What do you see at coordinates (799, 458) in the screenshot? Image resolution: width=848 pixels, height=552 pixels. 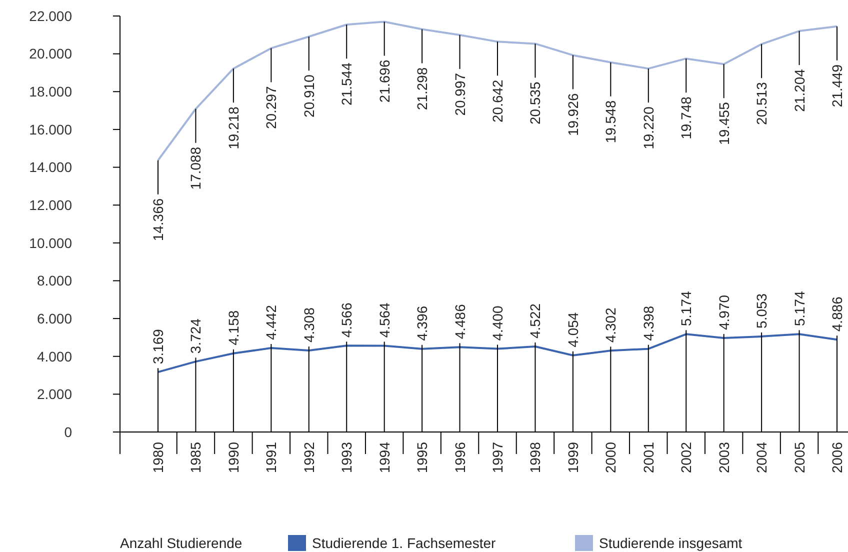 I see `x-tick-label: 2005` at bounding box center [799, 458].